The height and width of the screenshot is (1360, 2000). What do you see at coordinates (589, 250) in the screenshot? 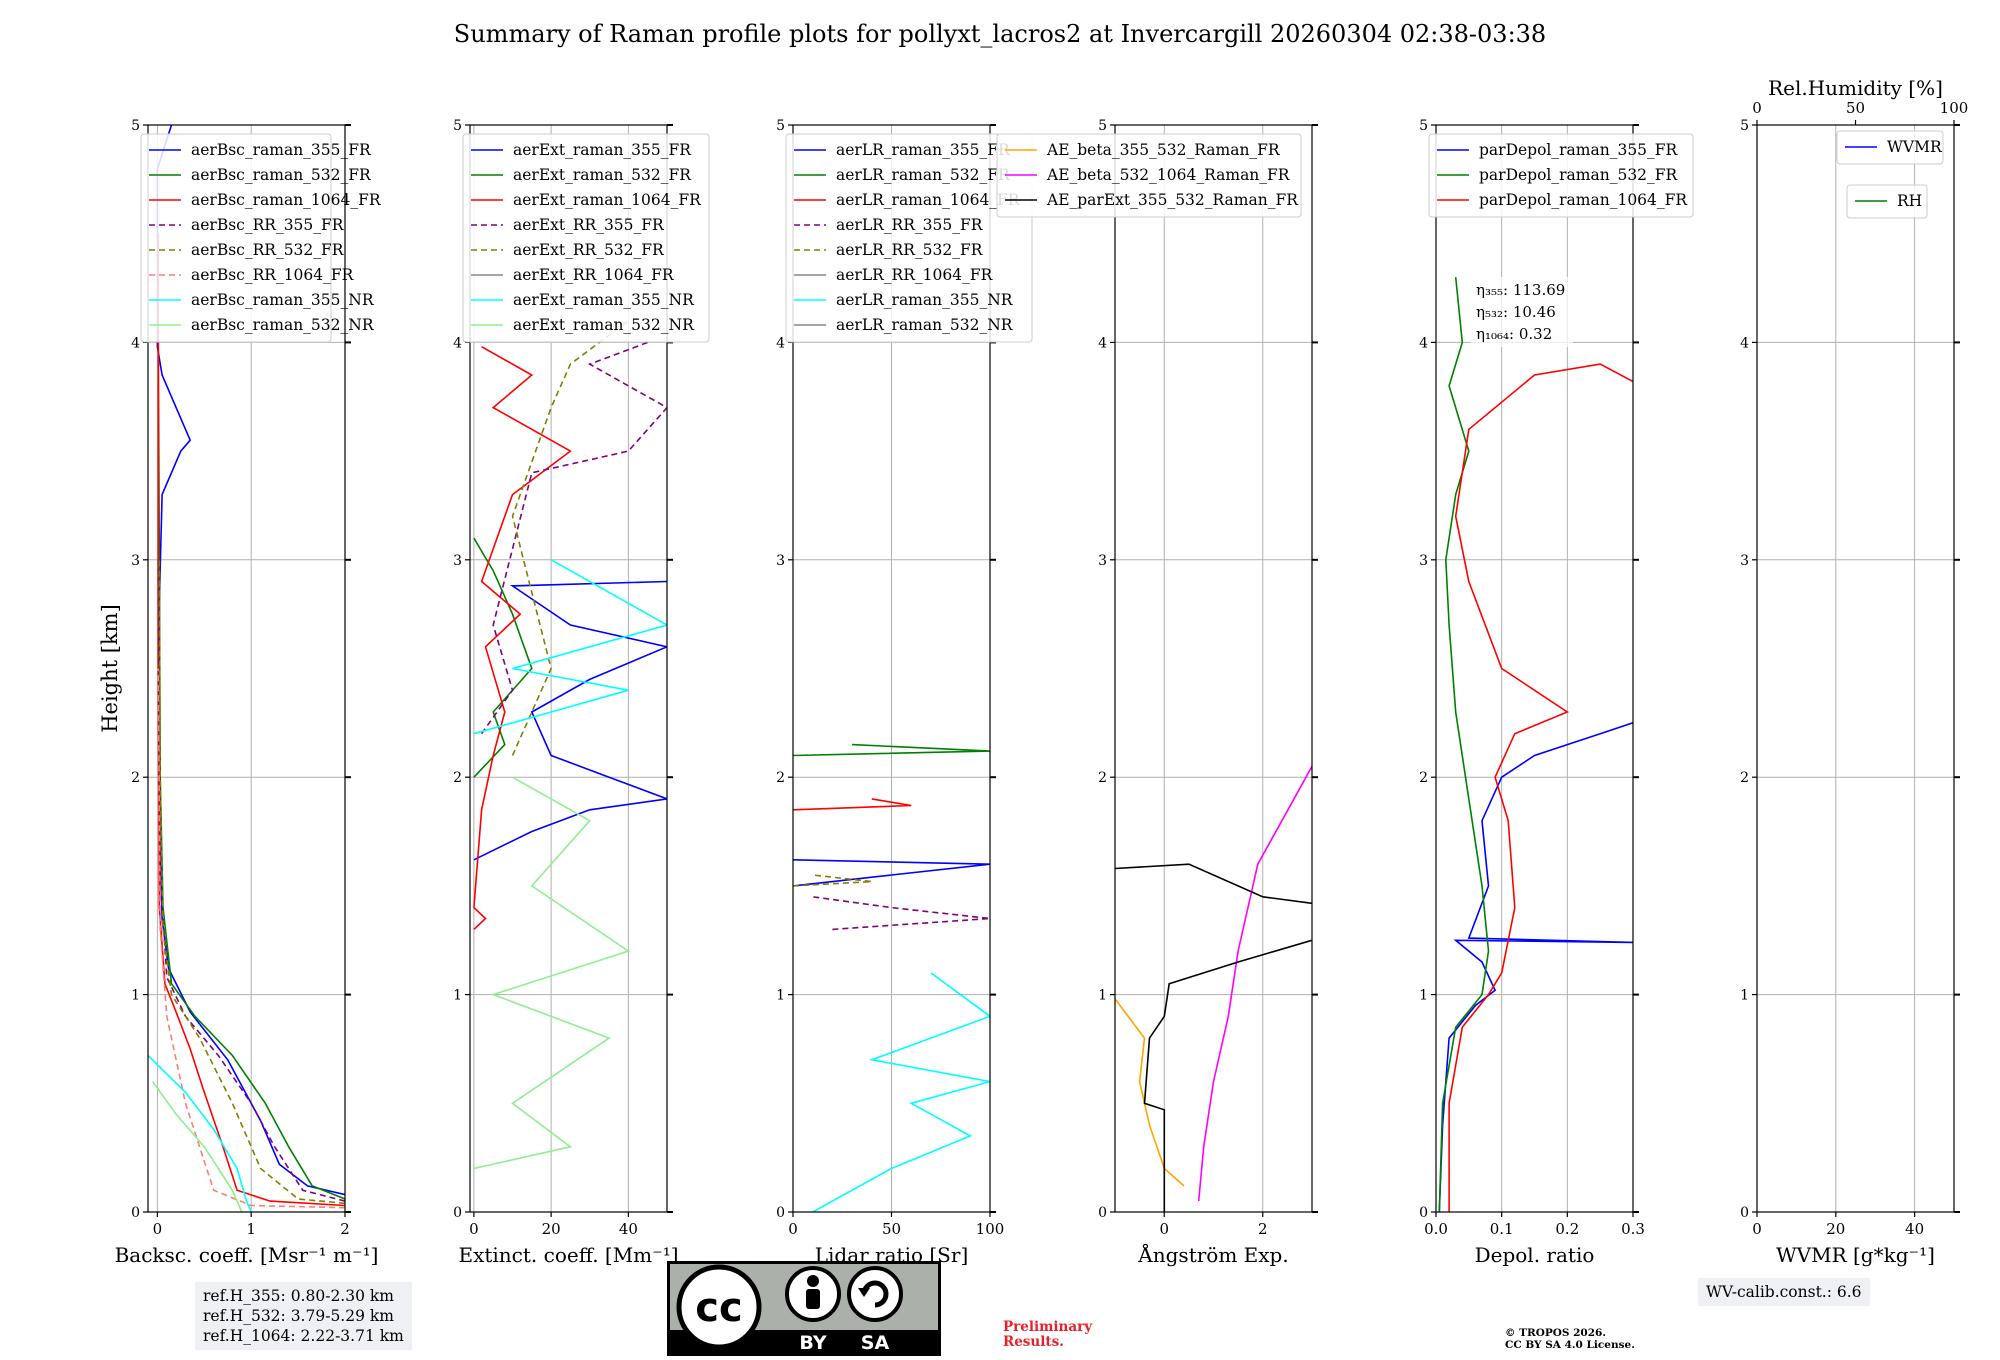
I see `legend-label: aerExt_RR_532_FR` at bounding box center [589, 250].